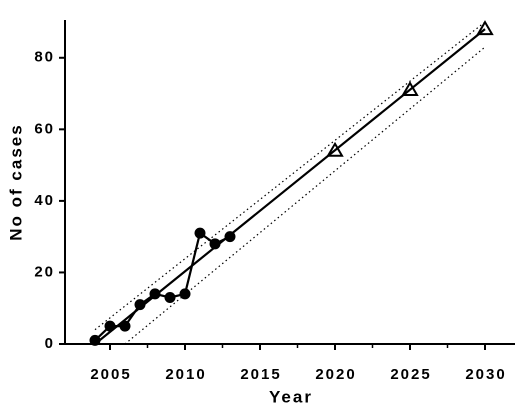 The width and height of the screenshot is (529, 412). I want to click on x-tick-label: 2010, so click(185, 374).